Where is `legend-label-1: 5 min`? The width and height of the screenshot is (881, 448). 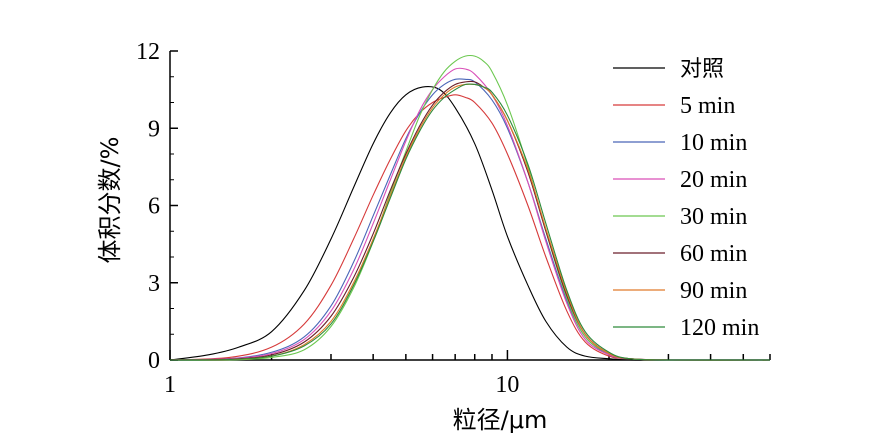
legend-label-1: 5 min is located at coordinates (707, 106).